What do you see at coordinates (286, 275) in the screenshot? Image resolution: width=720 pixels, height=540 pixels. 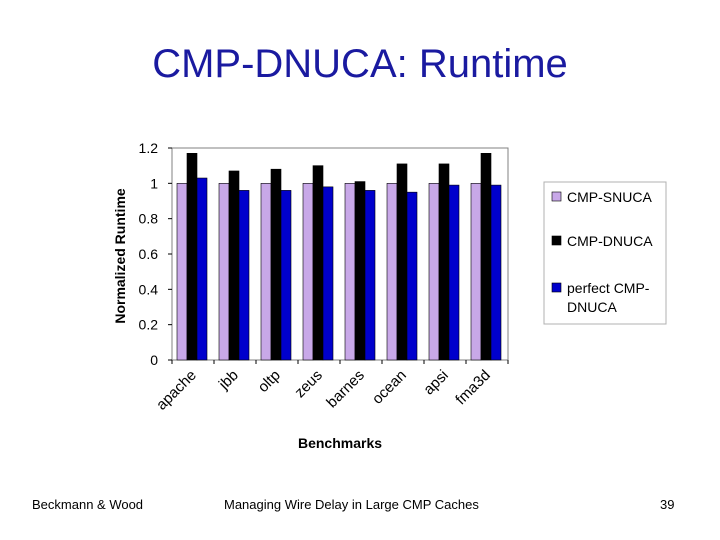 I see `bar-perfect-cmp-dnuca-oltp` at bounding box center [286, 275].